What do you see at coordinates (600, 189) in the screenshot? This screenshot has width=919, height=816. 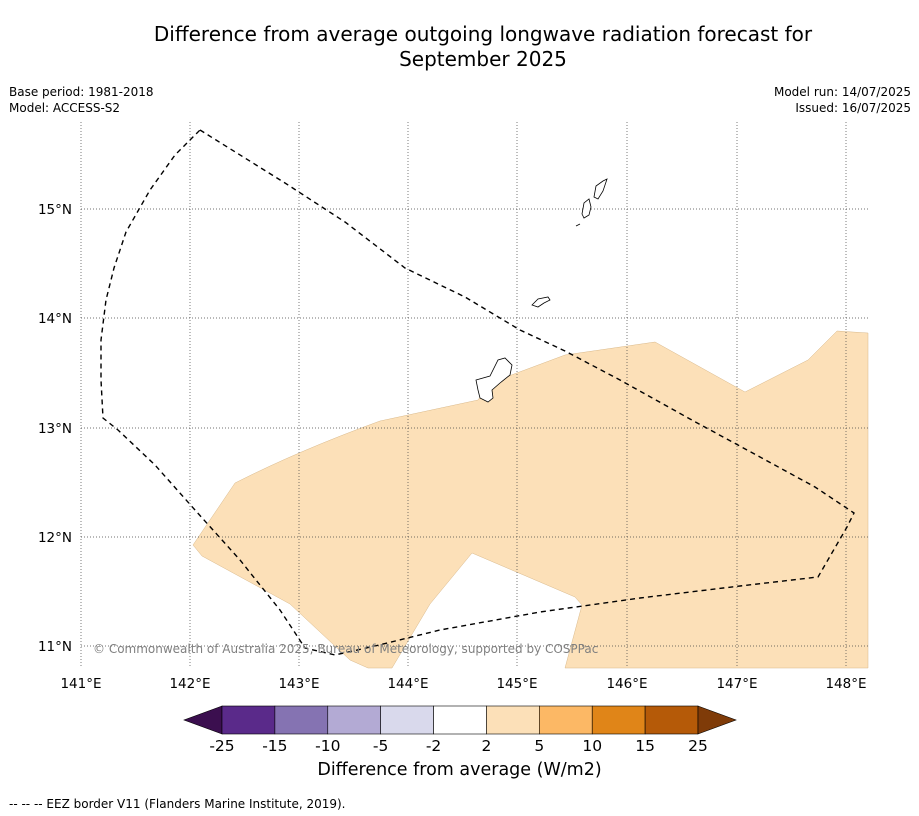 I see `island-saipan` at bounding box center [600, 189].